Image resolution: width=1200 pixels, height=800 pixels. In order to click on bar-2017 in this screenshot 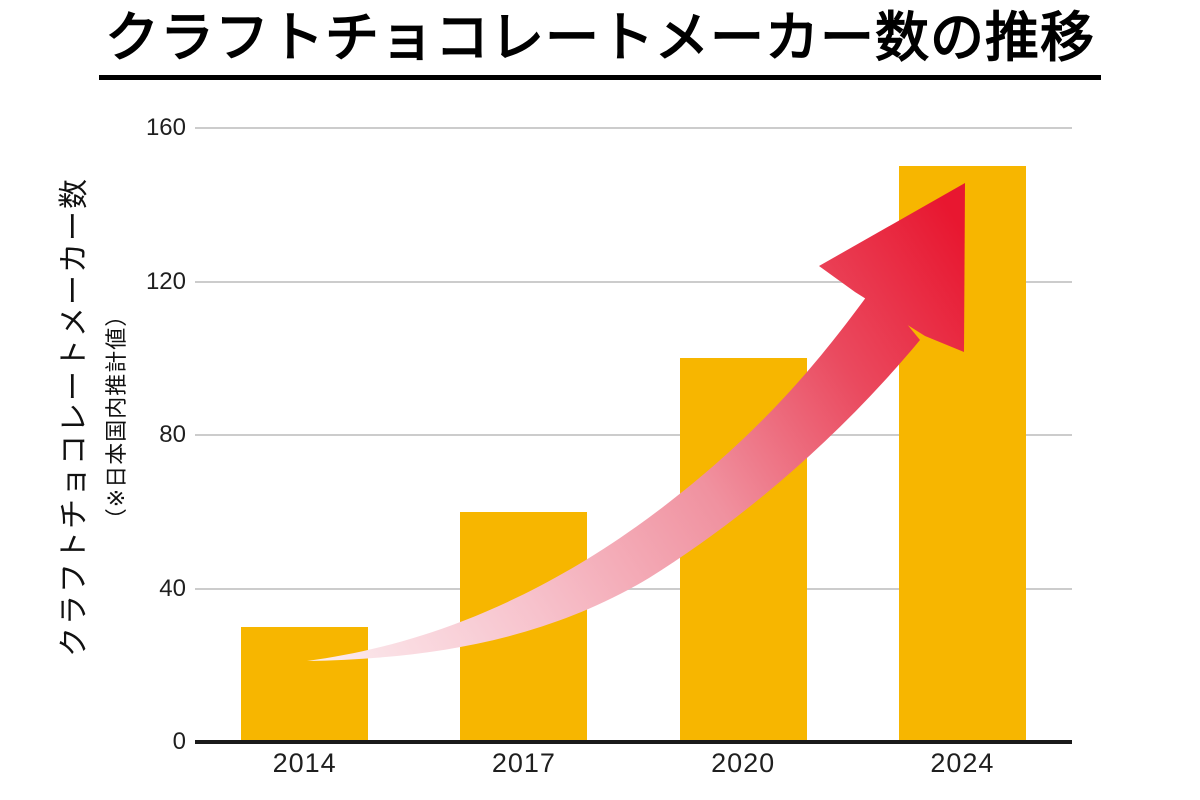, I will do `click(524, 626)`.